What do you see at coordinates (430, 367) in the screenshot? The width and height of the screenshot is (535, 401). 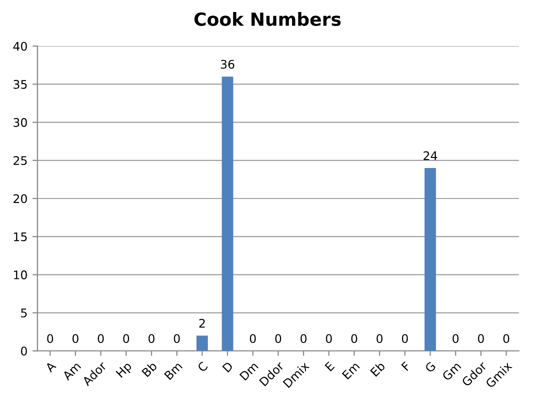 I see `x-tick-label: G` at bounding box center [430, 367].